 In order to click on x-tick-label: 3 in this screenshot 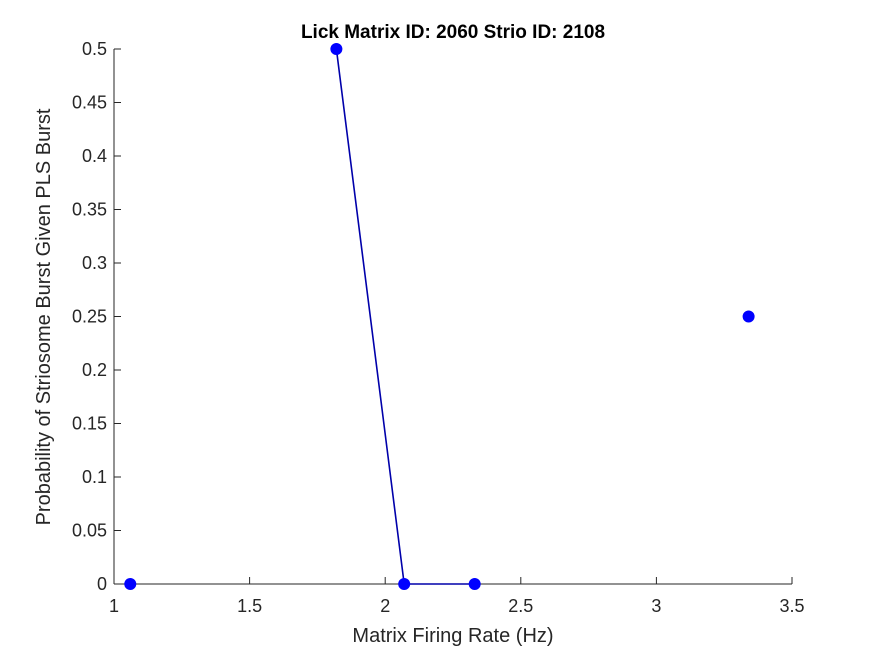, I will do `click(656, 606)`.